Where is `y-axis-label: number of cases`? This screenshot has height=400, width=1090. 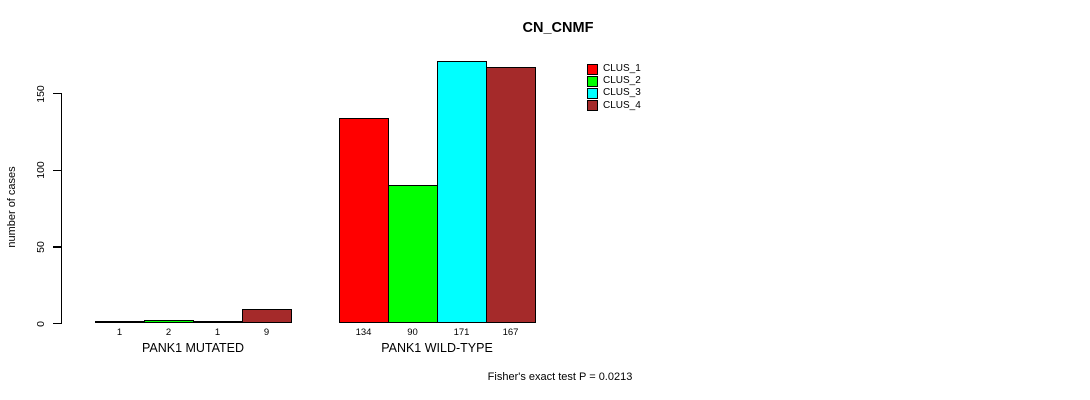
y-axis-label: number of cases is located at coordinates (12, 207).